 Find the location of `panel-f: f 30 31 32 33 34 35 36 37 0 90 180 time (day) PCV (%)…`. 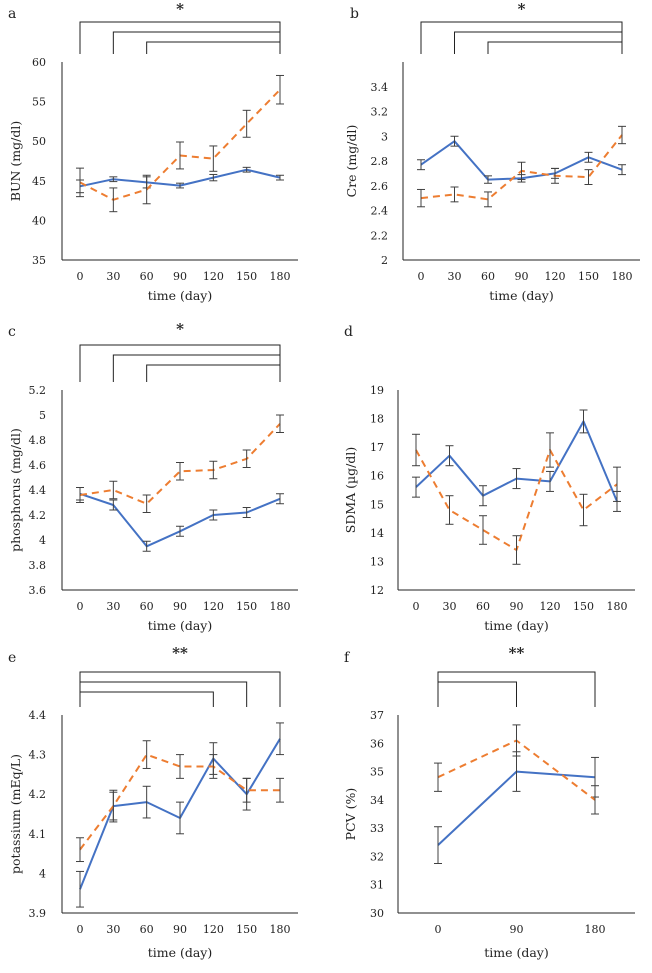

panel-f: f 30 31 32 33 34 35 36 37 0 90 180 time (day) PCV (%)… is located at coordinates (489, 802).